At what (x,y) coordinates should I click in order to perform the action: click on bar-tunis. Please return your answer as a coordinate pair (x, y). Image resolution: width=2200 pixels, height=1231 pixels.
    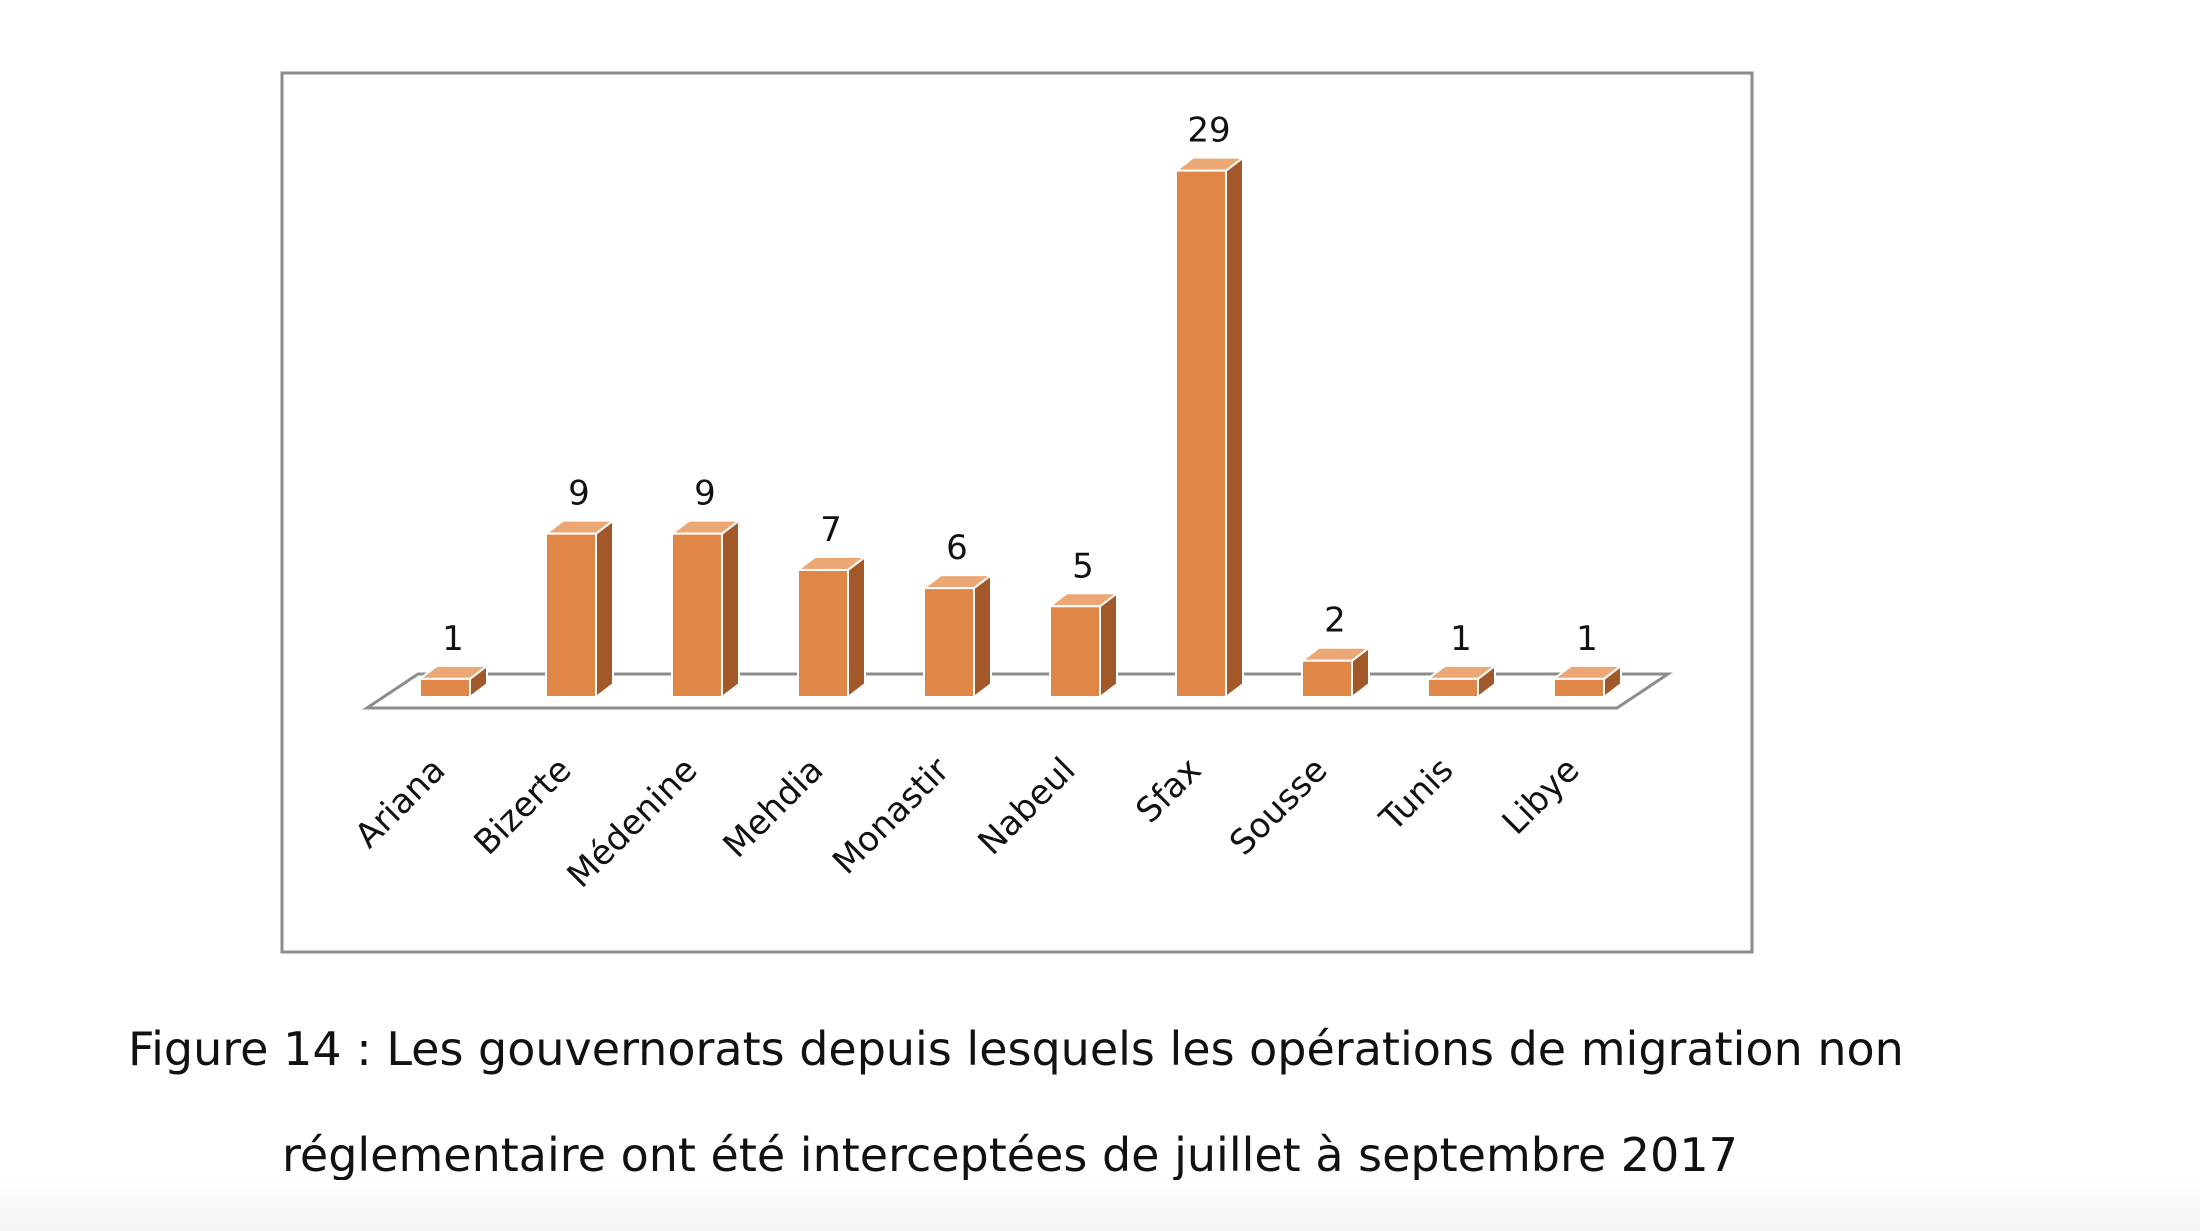
    Looking at the image, I should click on (1461, 681).